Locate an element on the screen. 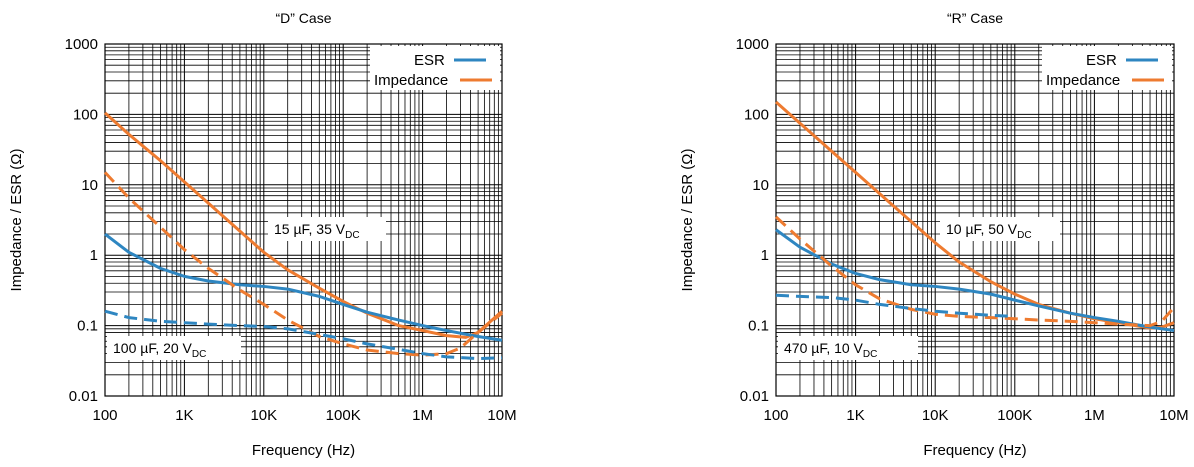 The image size is (1194, 467). annotation-main: 10 µF, 50 V is located at coordinates (982, 229).